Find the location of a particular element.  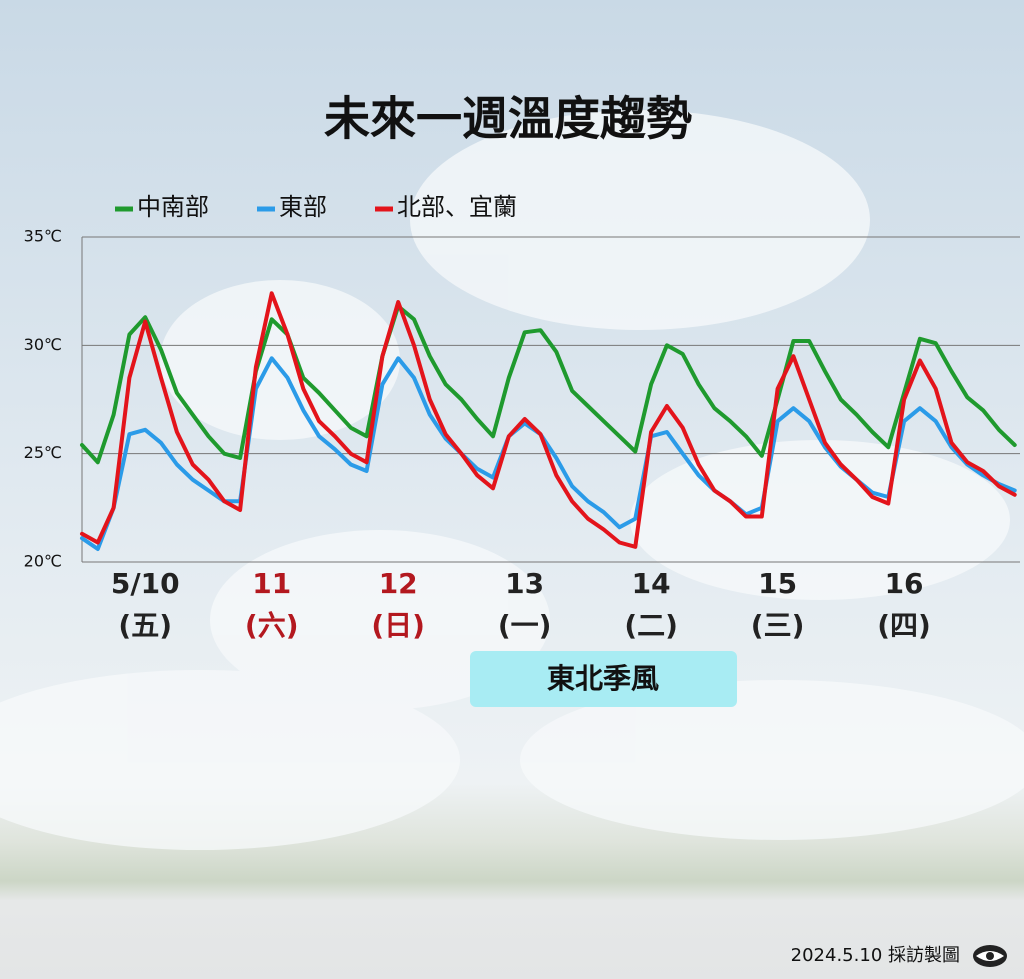

y-tick-label: 30℃ is located at coordinates (43, 344).